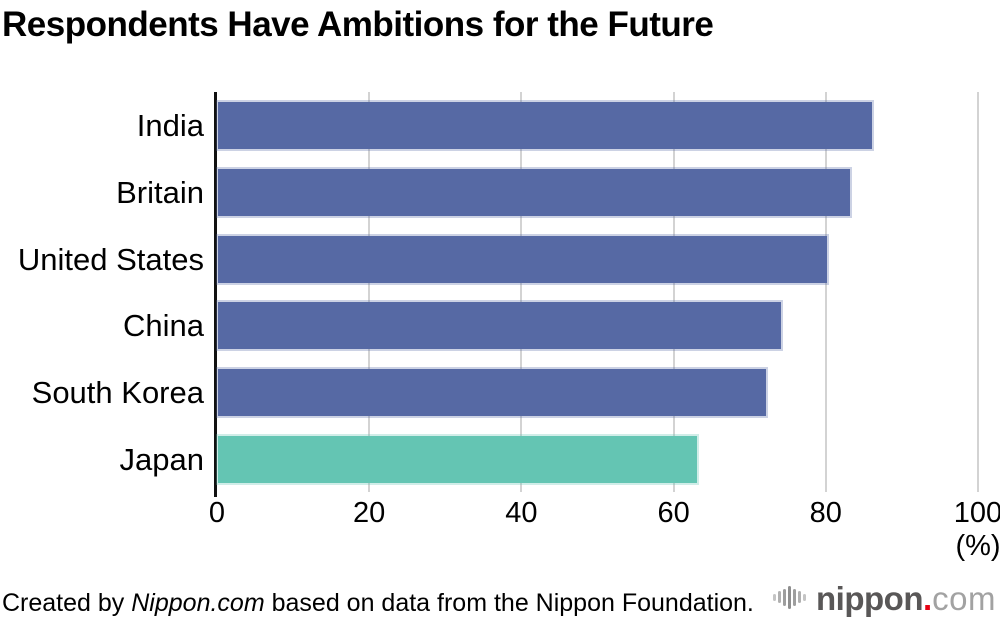 Image resolution: width=1000 pixels, height=622 pixels. What do you see at coordinates (964, 598) in the screenshot?
I see `logo-tld: com` at bounding box center [964, 598].